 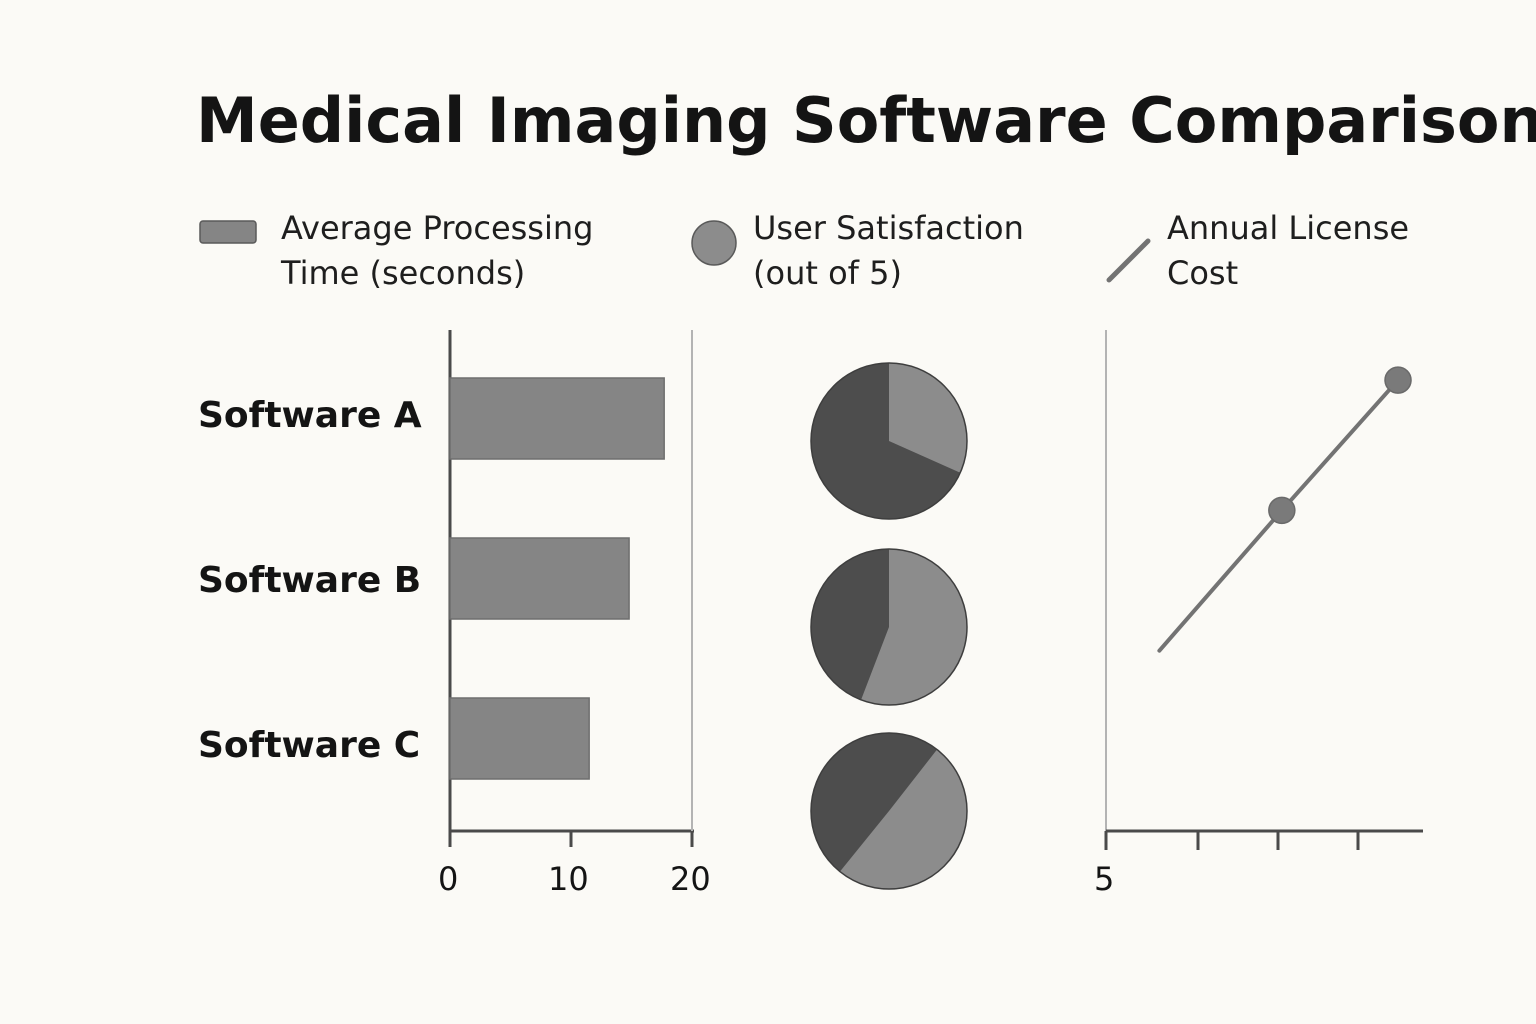 What do you see at coordinates (310, 580) in the screenshot?
I see `category-label-software-b: Software B` at bounding box center [310, 580].